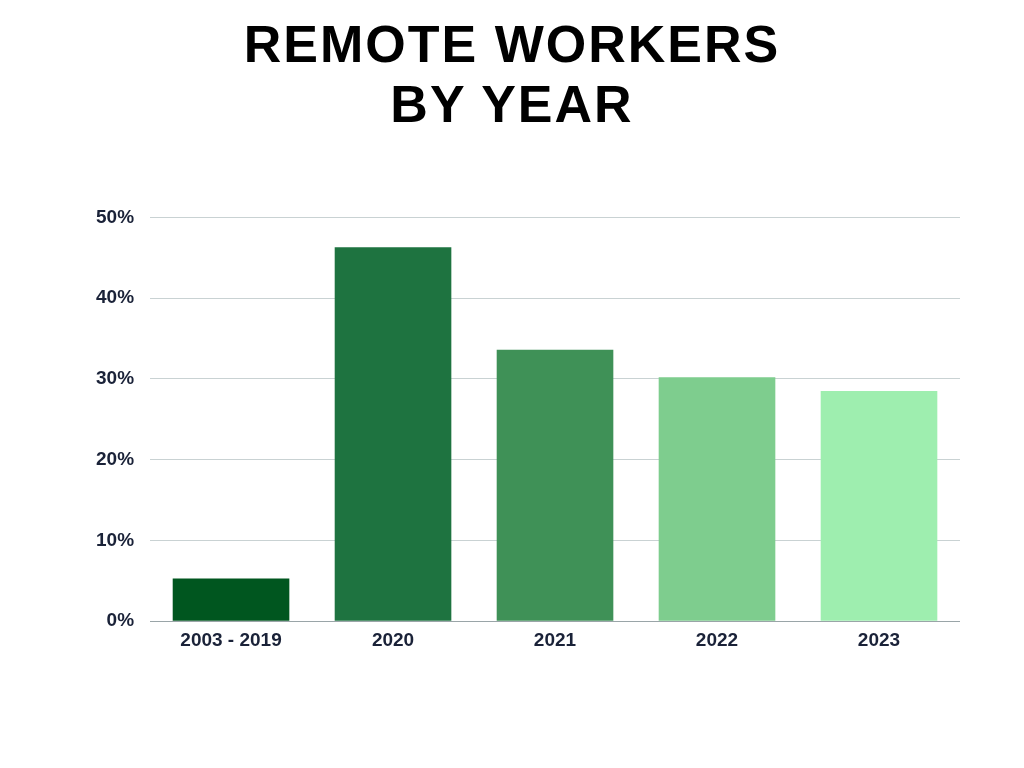  Describe the element at coordinates (555, 639) in the screenshot. I see `x-tick-label: 2021` at that location.